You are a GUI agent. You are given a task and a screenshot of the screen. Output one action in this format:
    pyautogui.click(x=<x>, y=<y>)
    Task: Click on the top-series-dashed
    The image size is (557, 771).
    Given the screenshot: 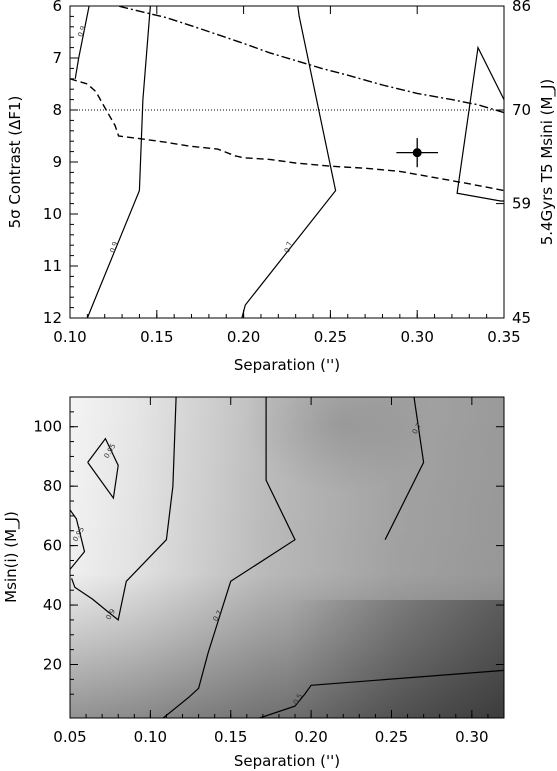 What is the action you would take?
    pyautogui.click(x=287, y=135)
    